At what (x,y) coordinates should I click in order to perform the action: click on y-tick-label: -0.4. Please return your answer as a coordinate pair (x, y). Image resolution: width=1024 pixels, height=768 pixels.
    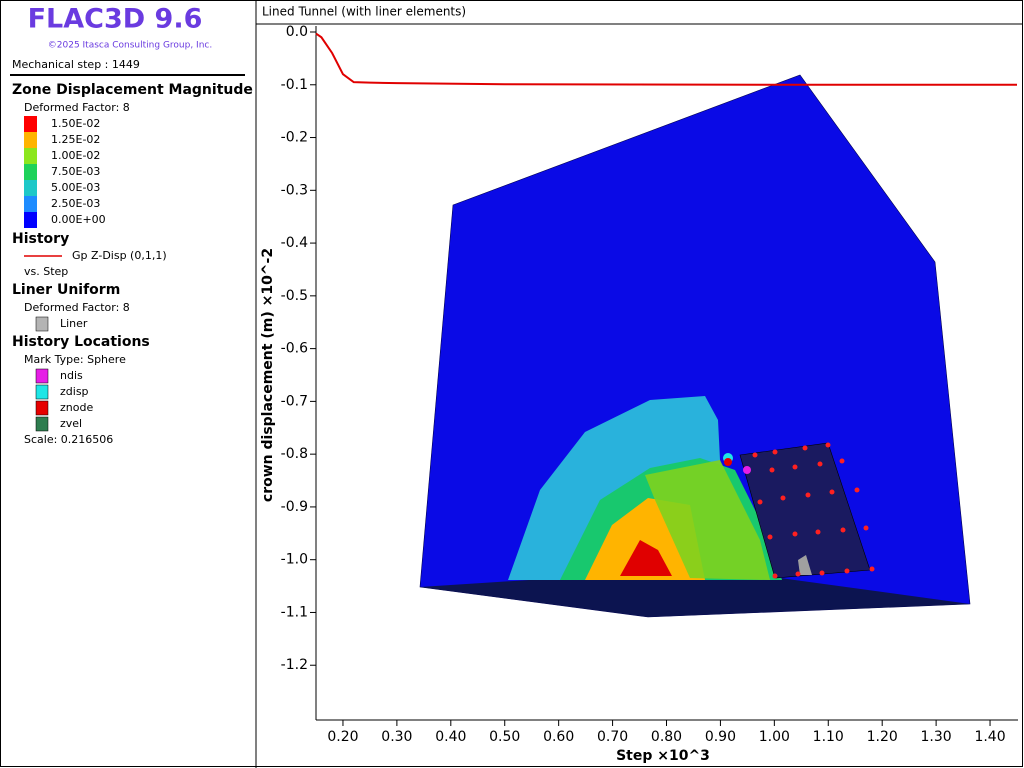
    Looking at the image, I should click on (294, 243).